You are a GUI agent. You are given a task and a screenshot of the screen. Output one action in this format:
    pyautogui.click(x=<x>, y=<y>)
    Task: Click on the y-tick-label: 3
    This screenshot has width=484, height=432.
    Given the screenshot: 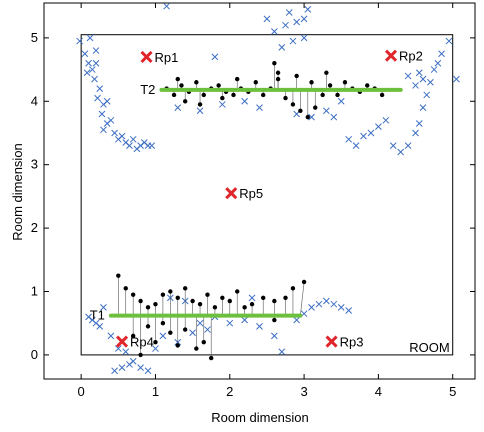 What is the action you would take?
    pyautogui.click(x=34, y=164)
    